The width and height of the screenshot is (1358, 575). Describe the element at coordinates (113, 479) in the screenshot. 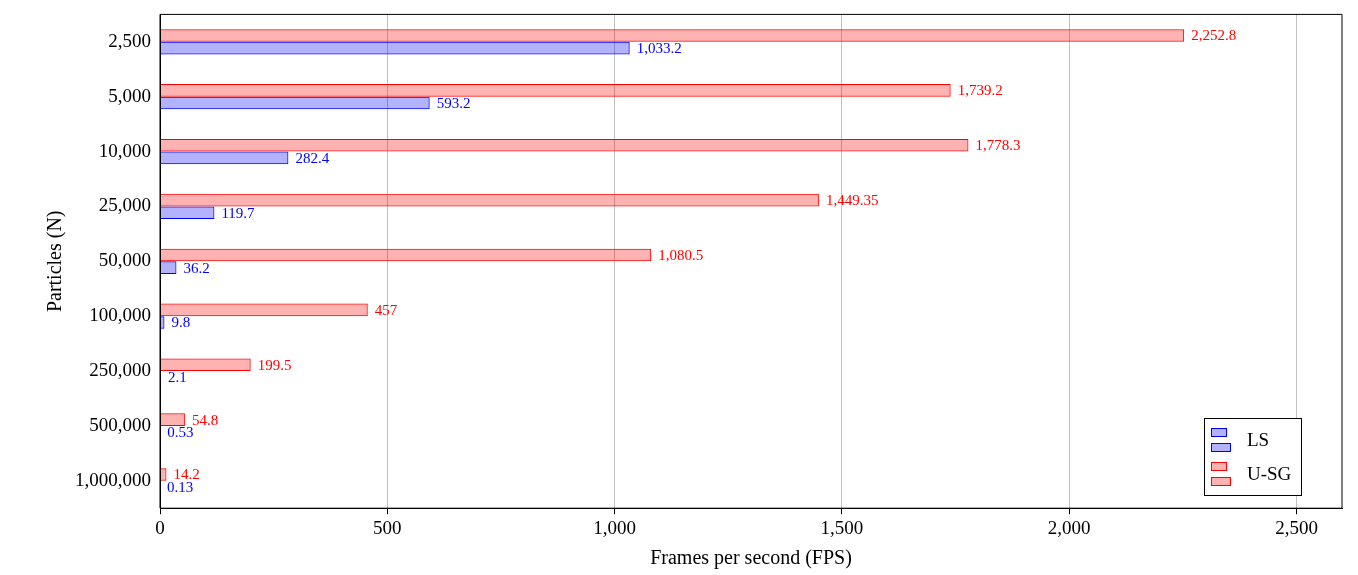

I see `y-tick-label: 1,000,000` at that location.